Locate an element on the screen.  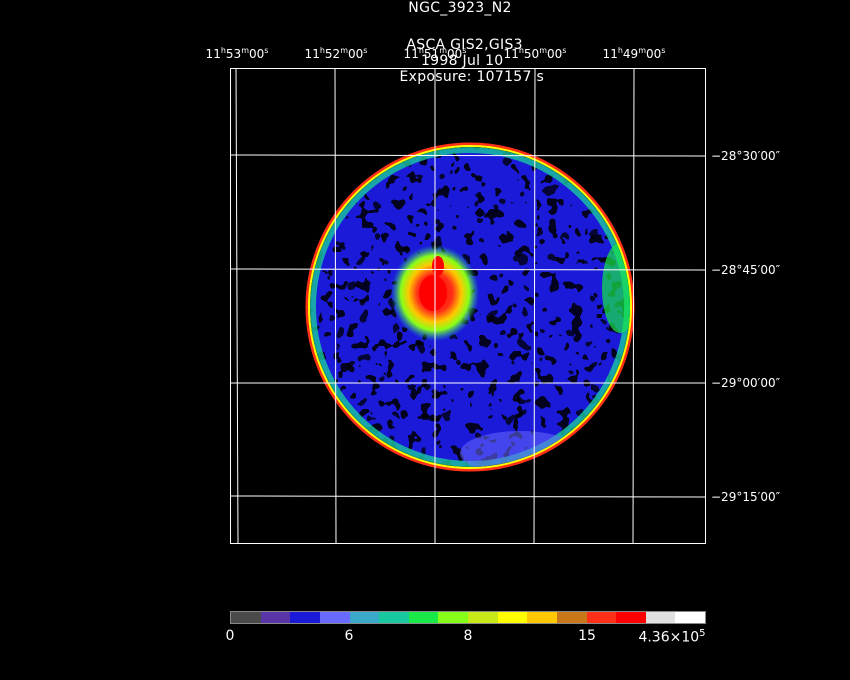
colorbar-label-15: 15 is located at coordinates (587, 636).